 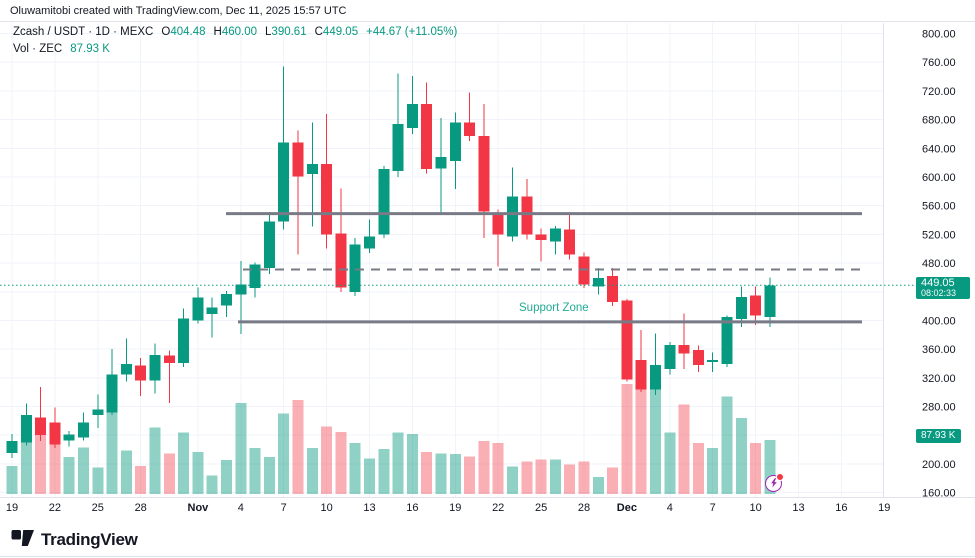 What do you see at coordinates (939, 350) in the screenshot?
I see `price-tick-label: 360.00` at bounding box center [939, 350].